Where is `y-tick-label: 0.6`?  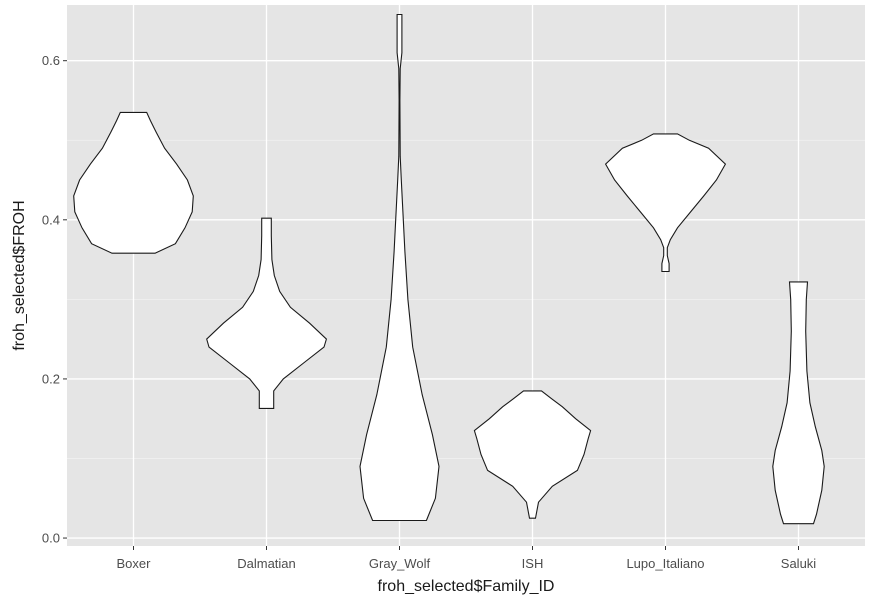
y-tick-label: 0.6 is located at coordinates (51, 60).